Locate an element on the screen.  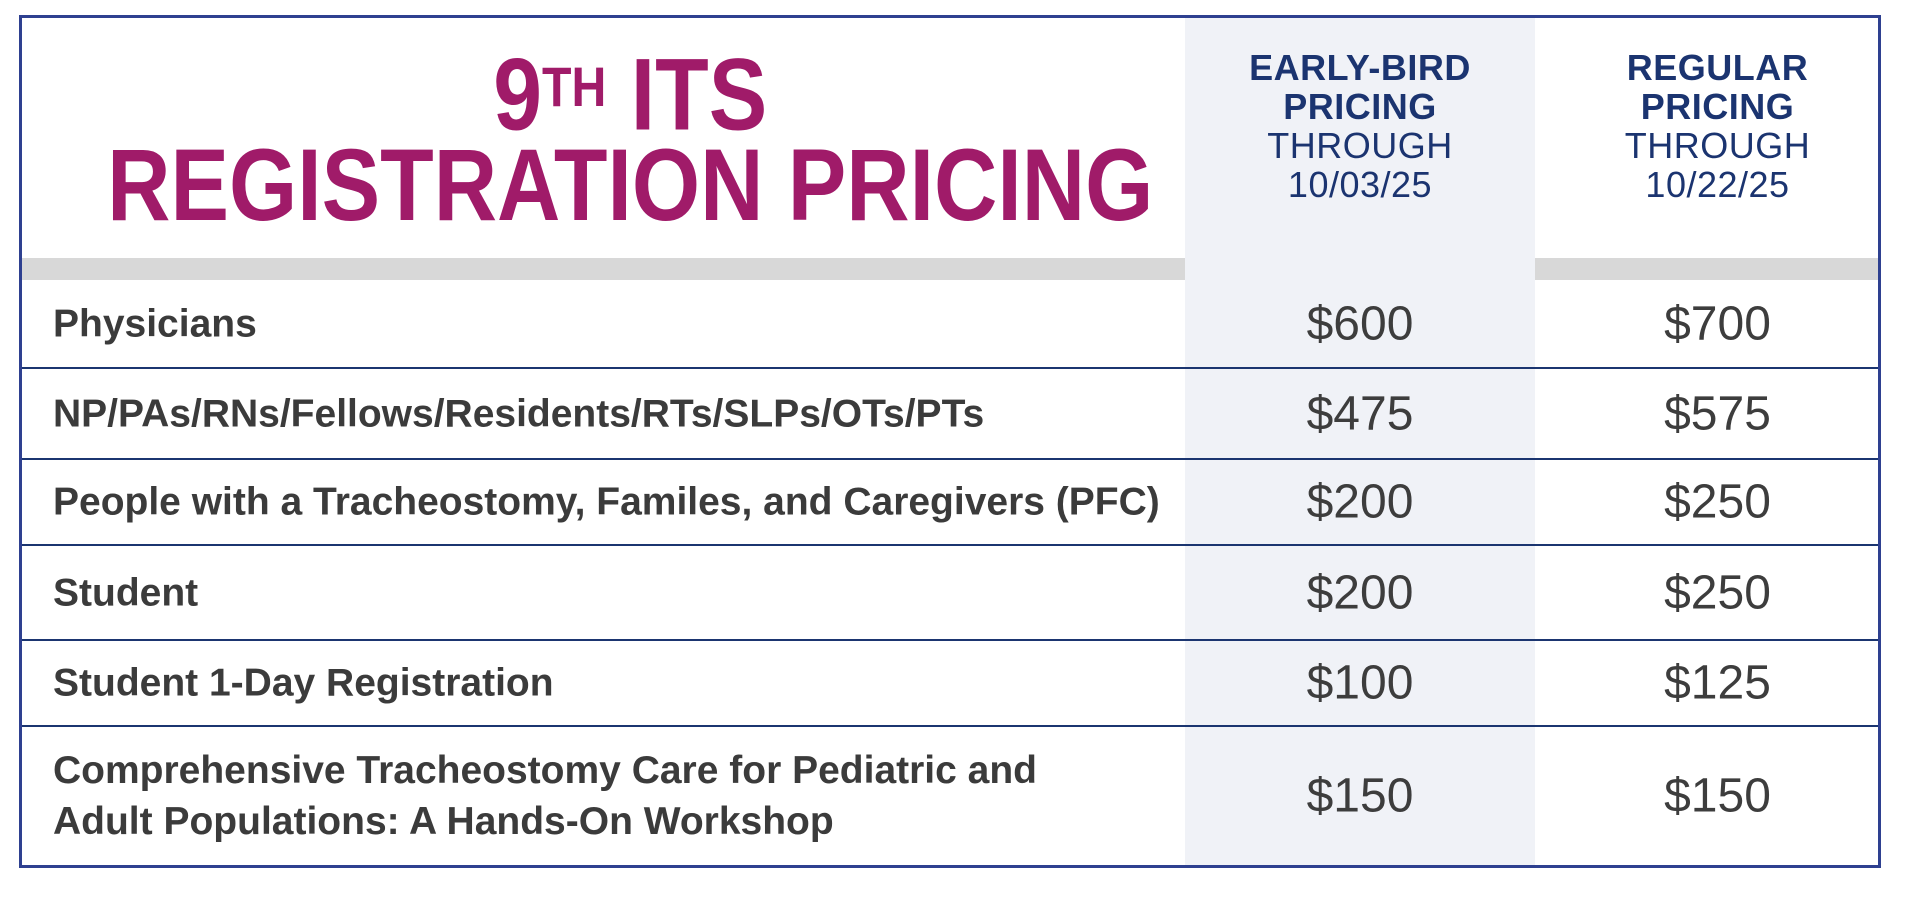
early-bird-name-line-2: PRICING is located at coordinates (1360, 106).